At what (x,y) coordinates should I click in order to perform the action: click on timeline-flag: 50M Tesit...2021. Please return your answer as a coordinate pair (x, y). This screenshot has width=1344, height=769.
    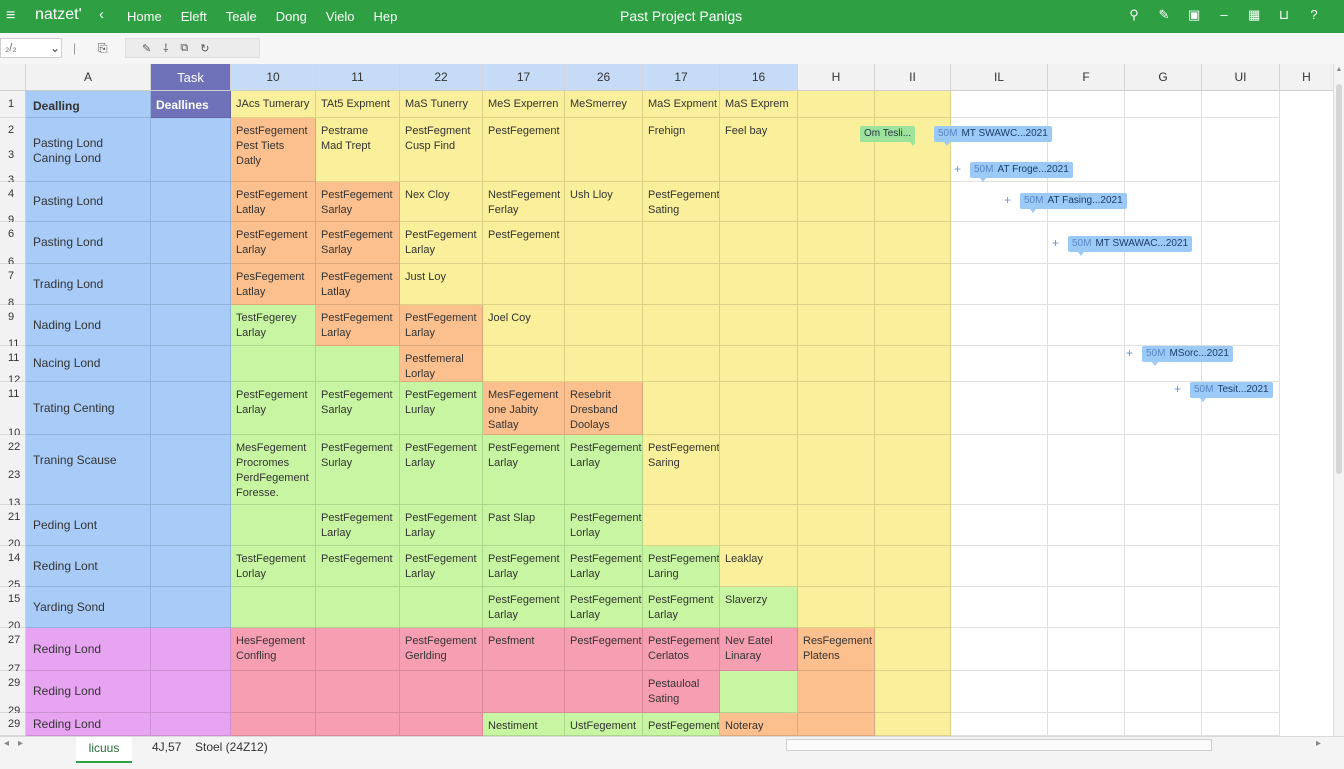
    Looking at the image, I should click on (1231, 390).